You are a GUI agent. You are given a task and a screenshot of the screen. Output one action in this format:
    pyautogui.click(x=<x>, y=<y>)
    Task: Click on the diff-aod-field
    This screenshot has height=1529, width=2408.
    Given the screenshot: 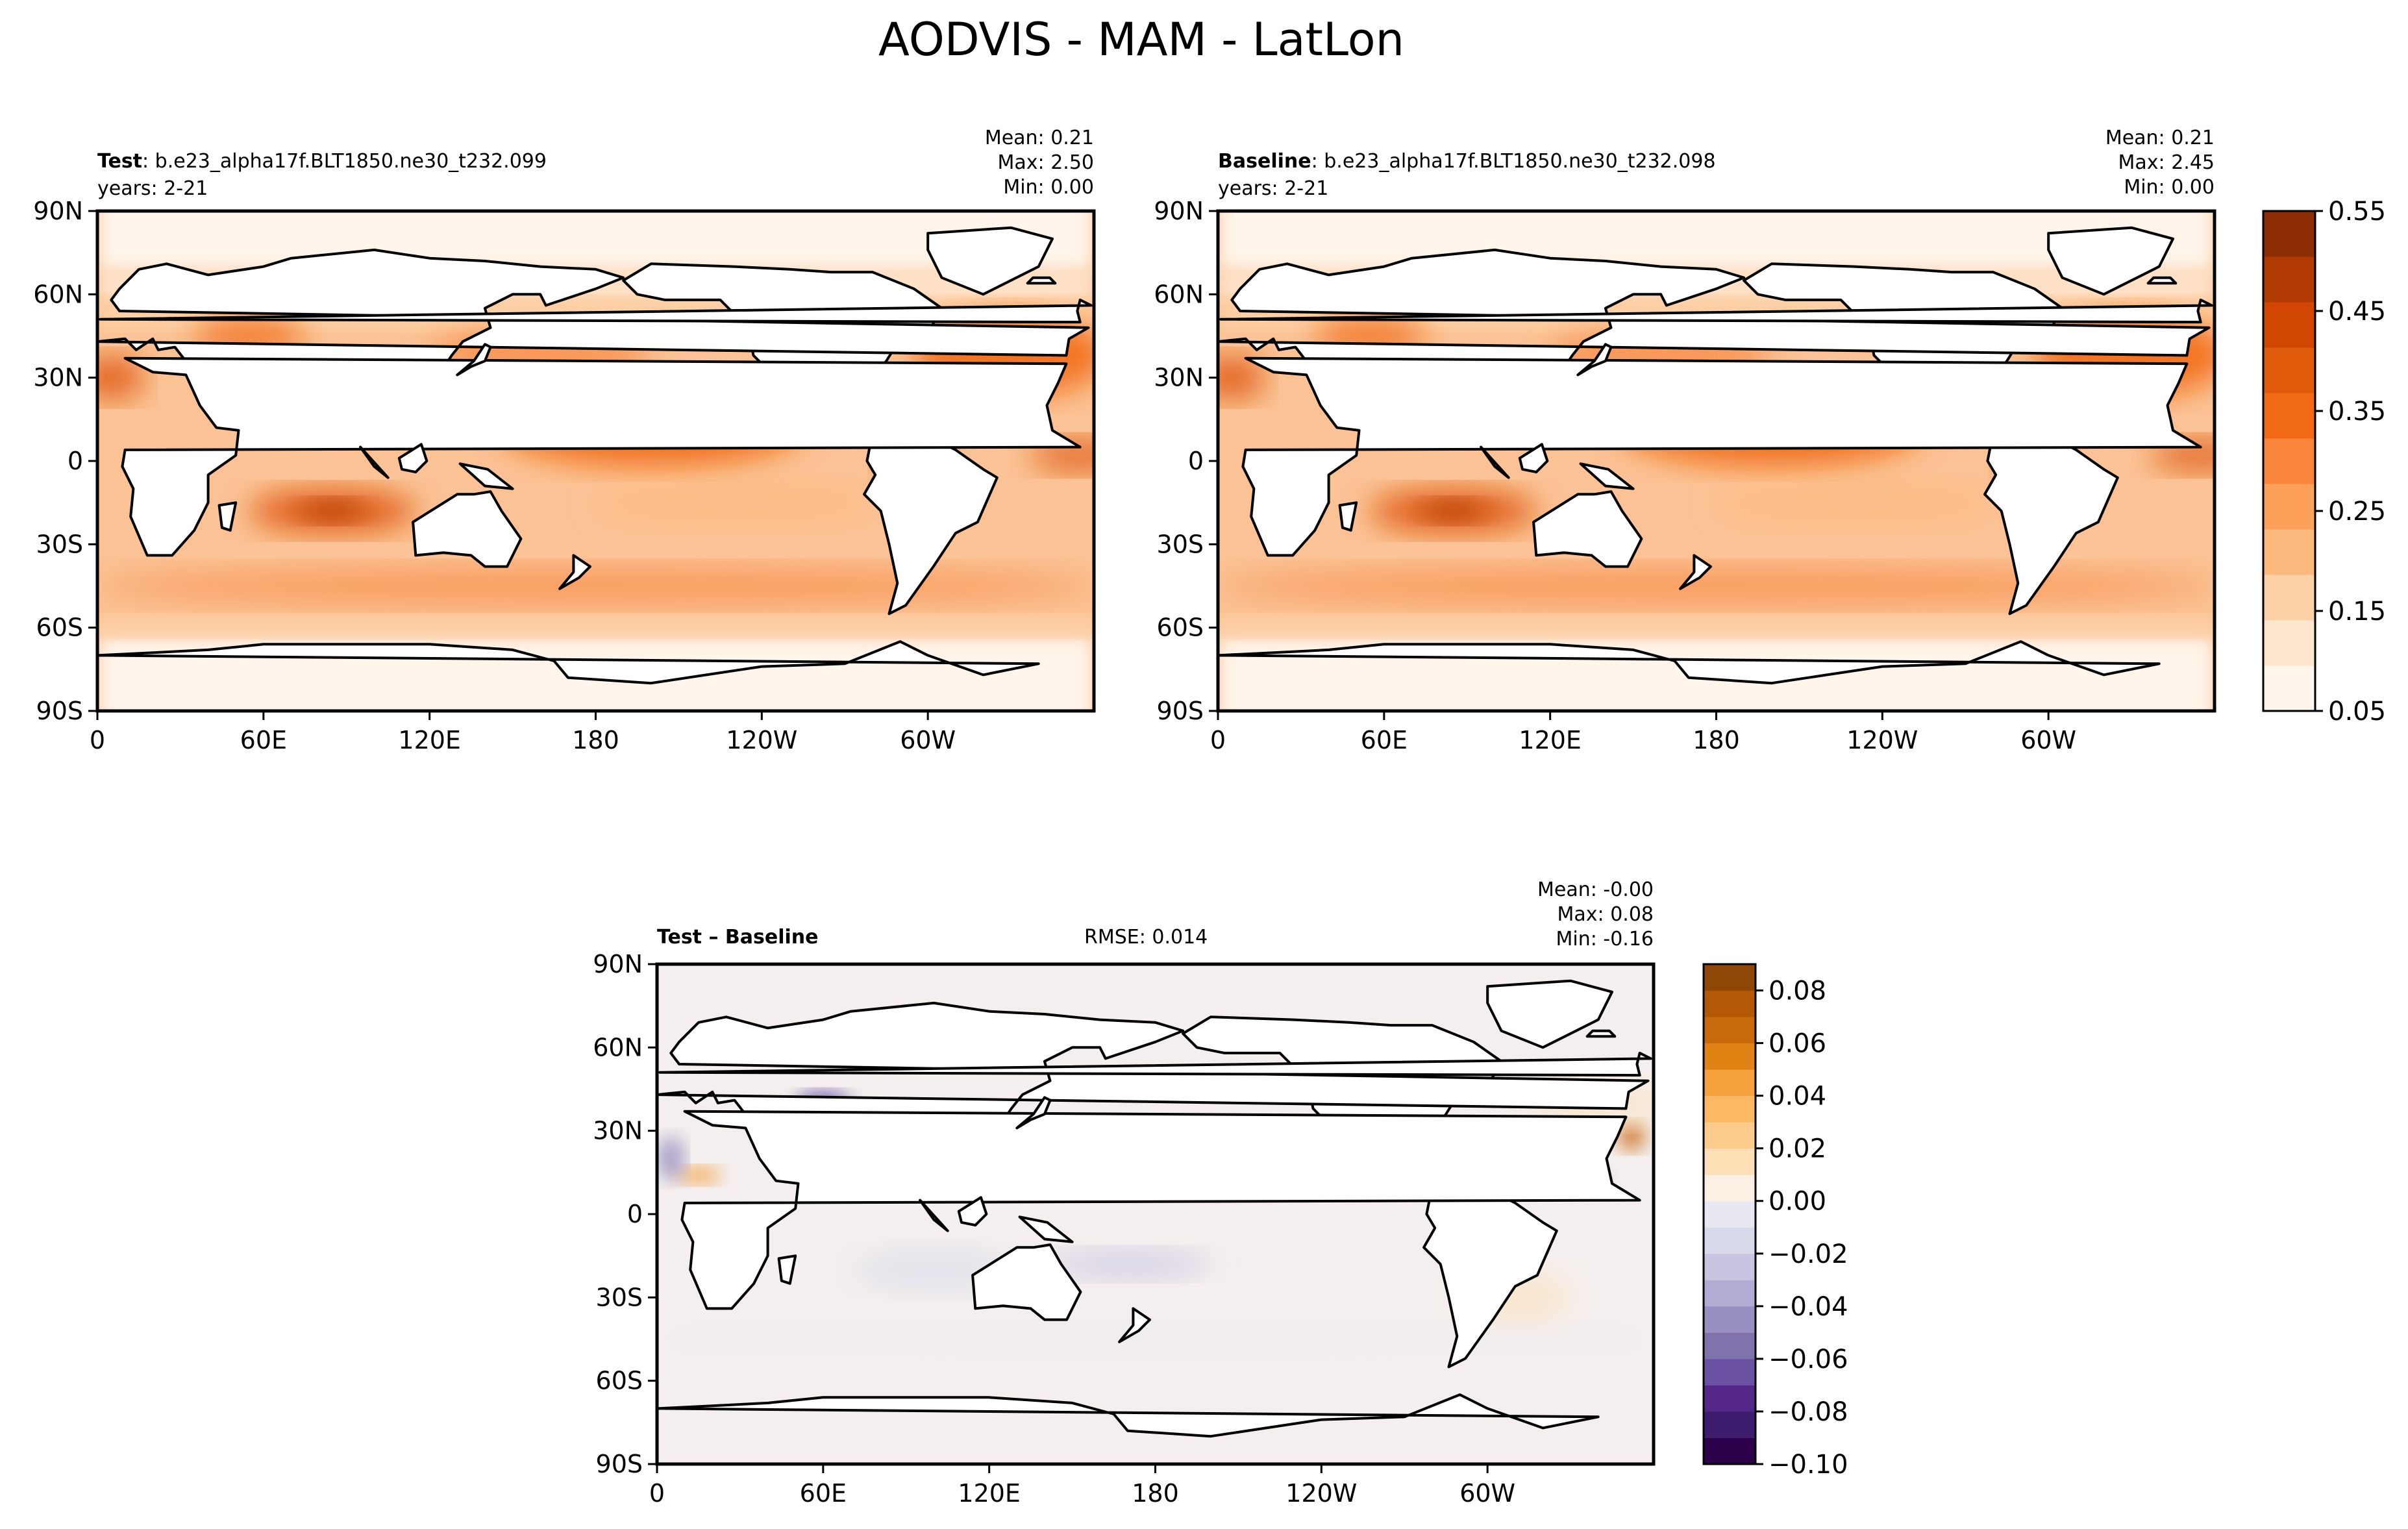 What is the action you would take?
    pyautogui.click(x=1155, y=1214)
    